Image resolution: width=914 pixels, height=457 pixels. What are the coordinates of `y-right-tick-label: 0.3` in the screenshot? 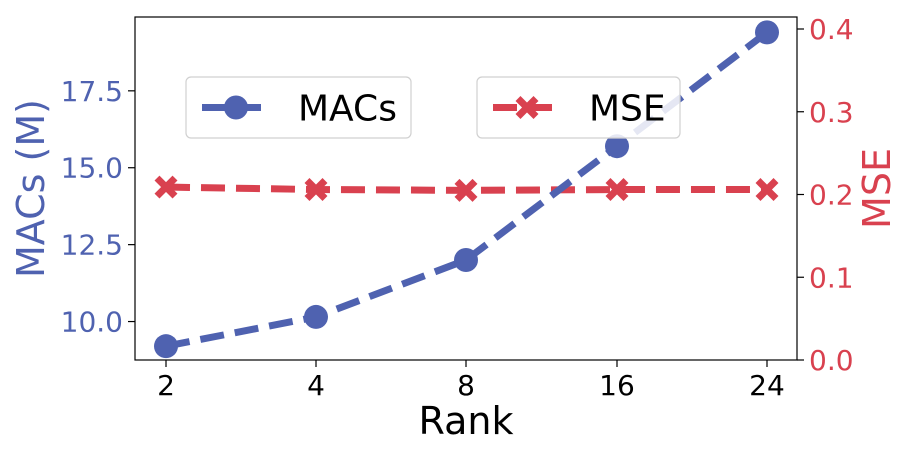 It's located at (831, 112).